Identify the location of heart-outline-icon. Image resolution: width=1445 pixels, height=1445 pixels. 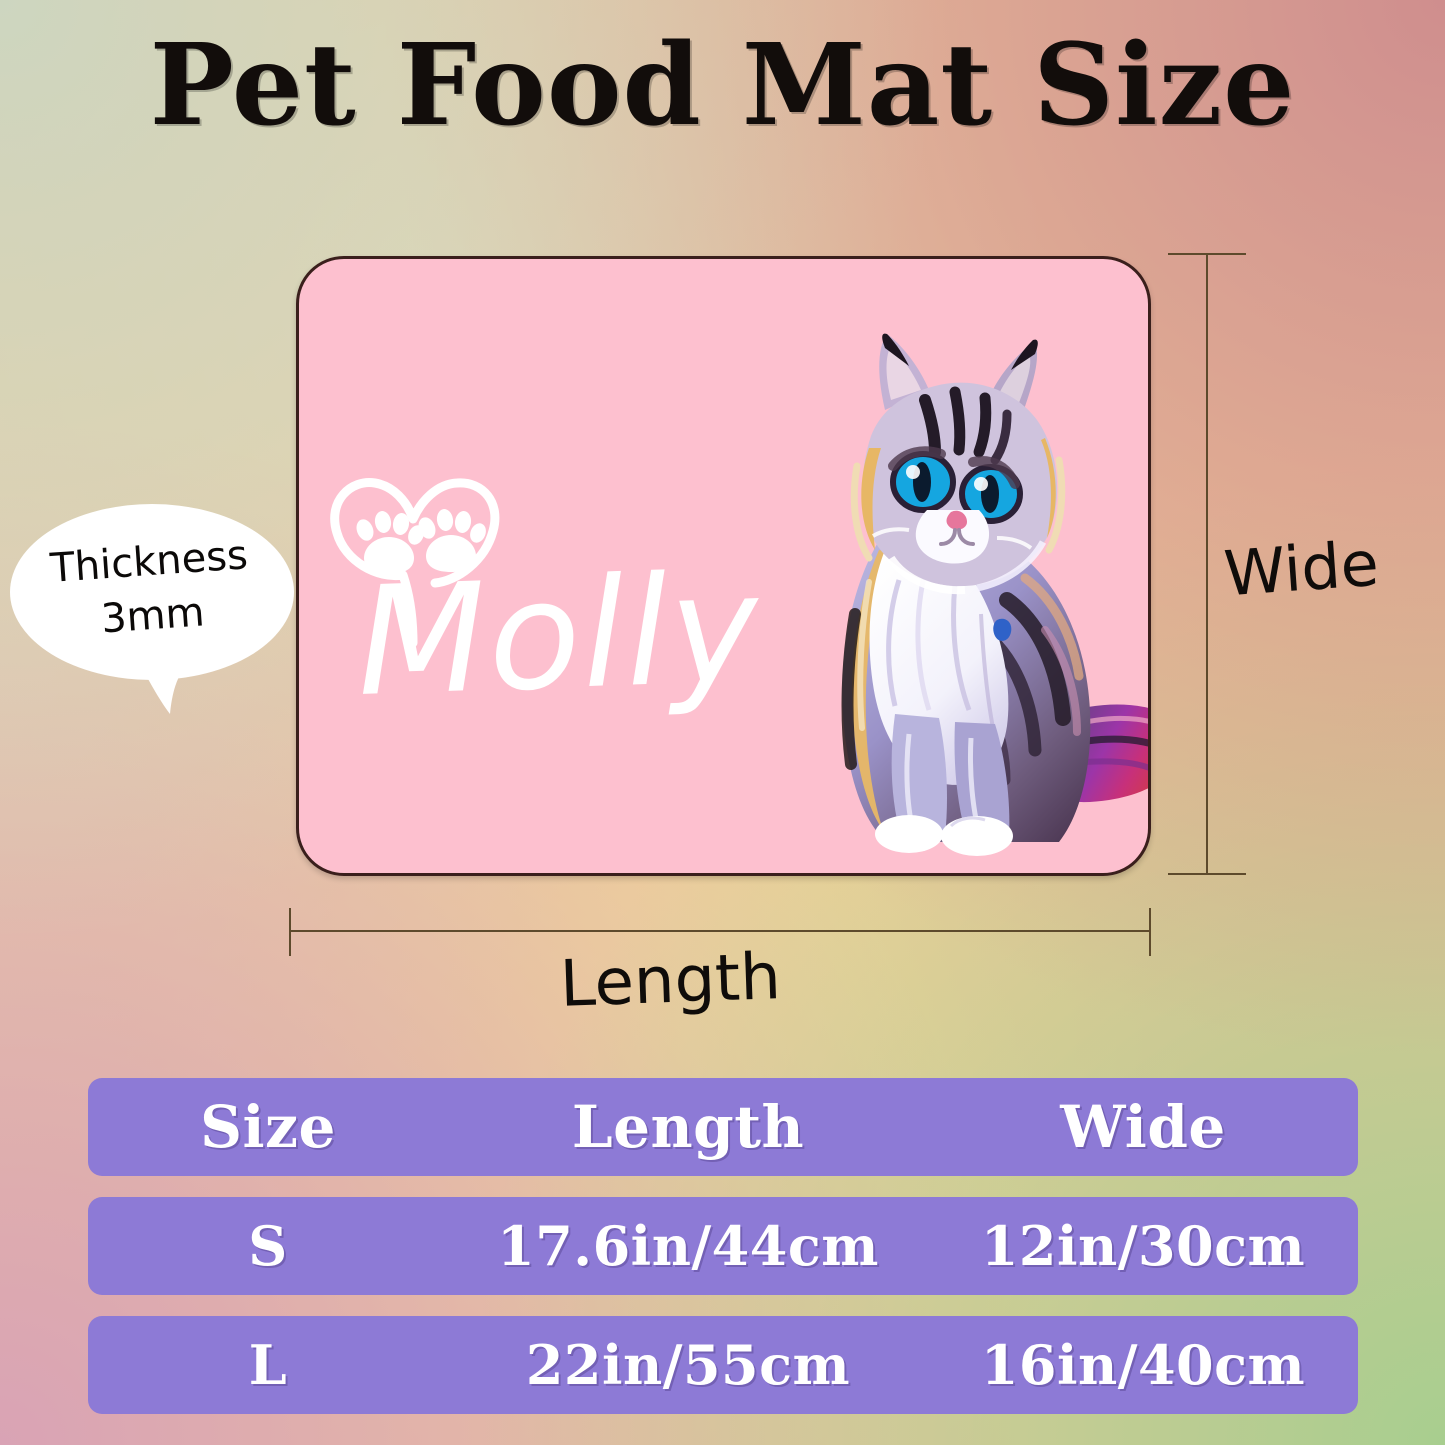
(415, 563).